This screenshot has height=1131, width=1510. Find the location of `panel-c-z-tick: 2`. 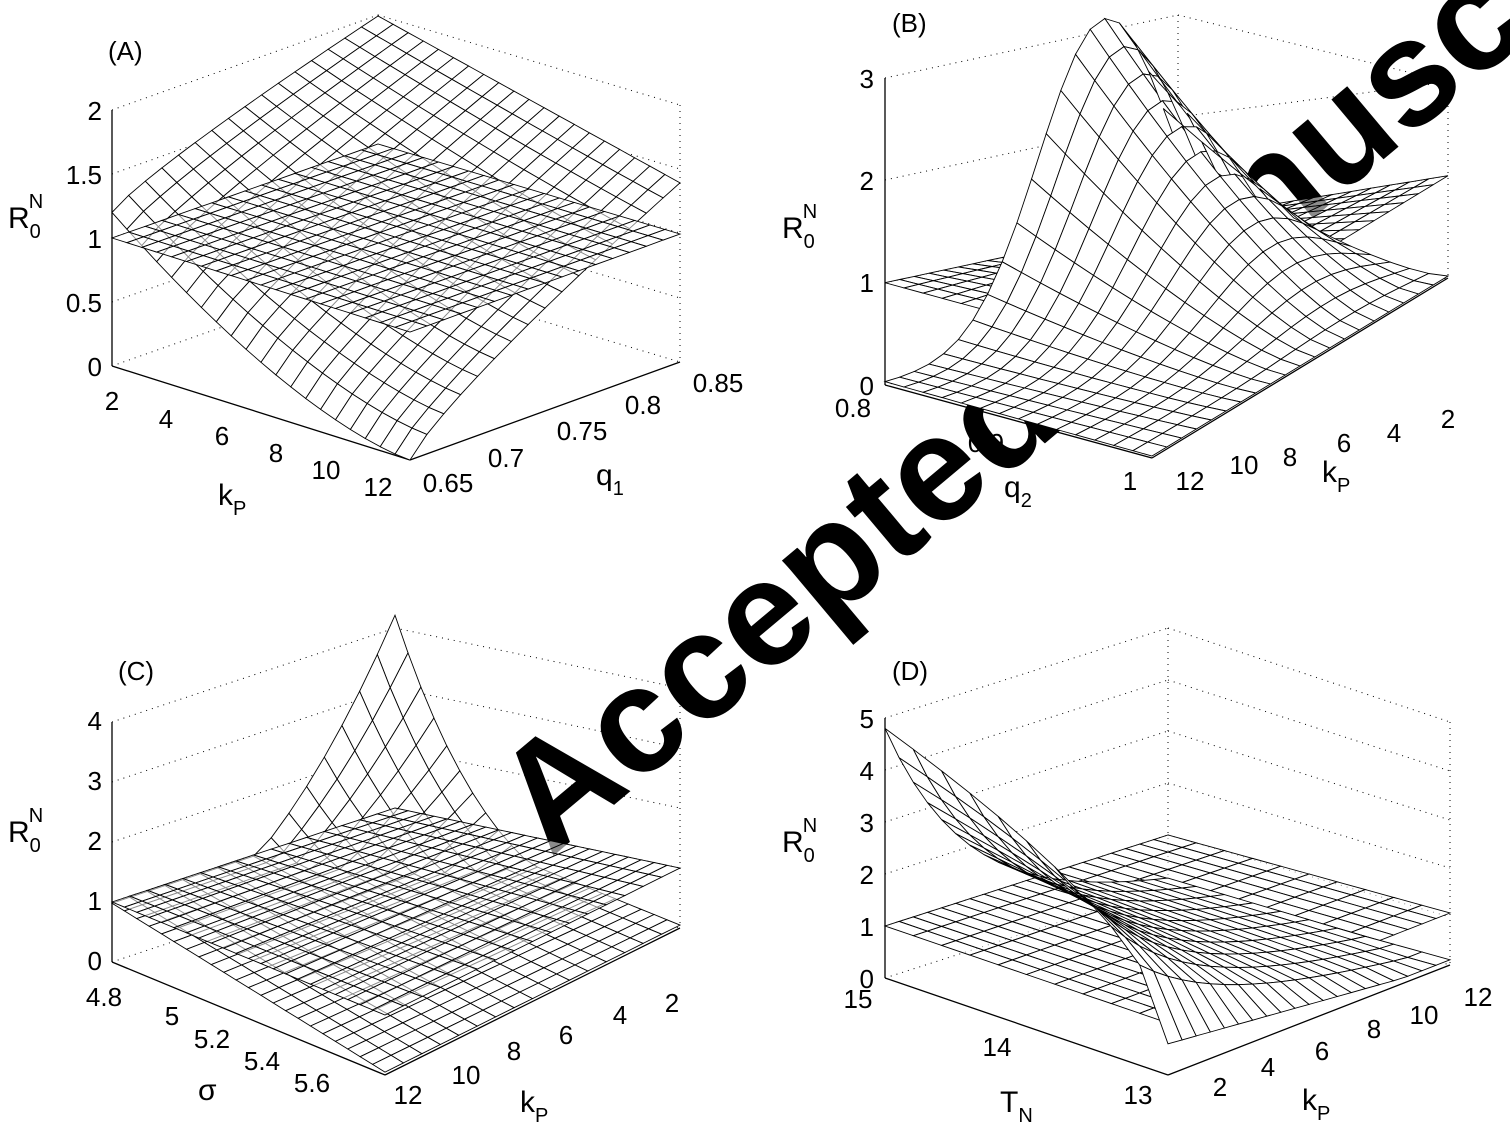

panel-c-z-tick: 2 is located at coordinates (95, 841).